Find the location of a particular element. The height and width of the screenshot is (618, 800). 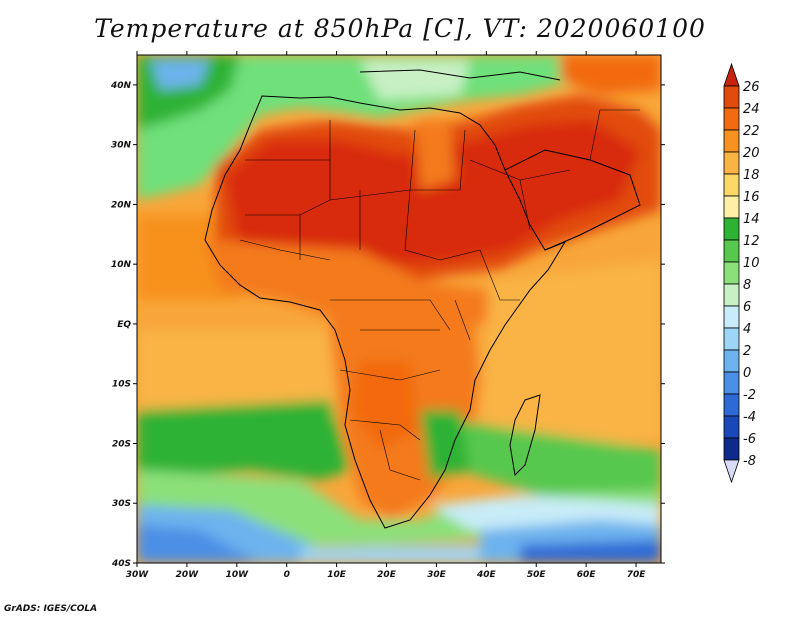

lat-label: 30N is located at coordinates (121, 146).